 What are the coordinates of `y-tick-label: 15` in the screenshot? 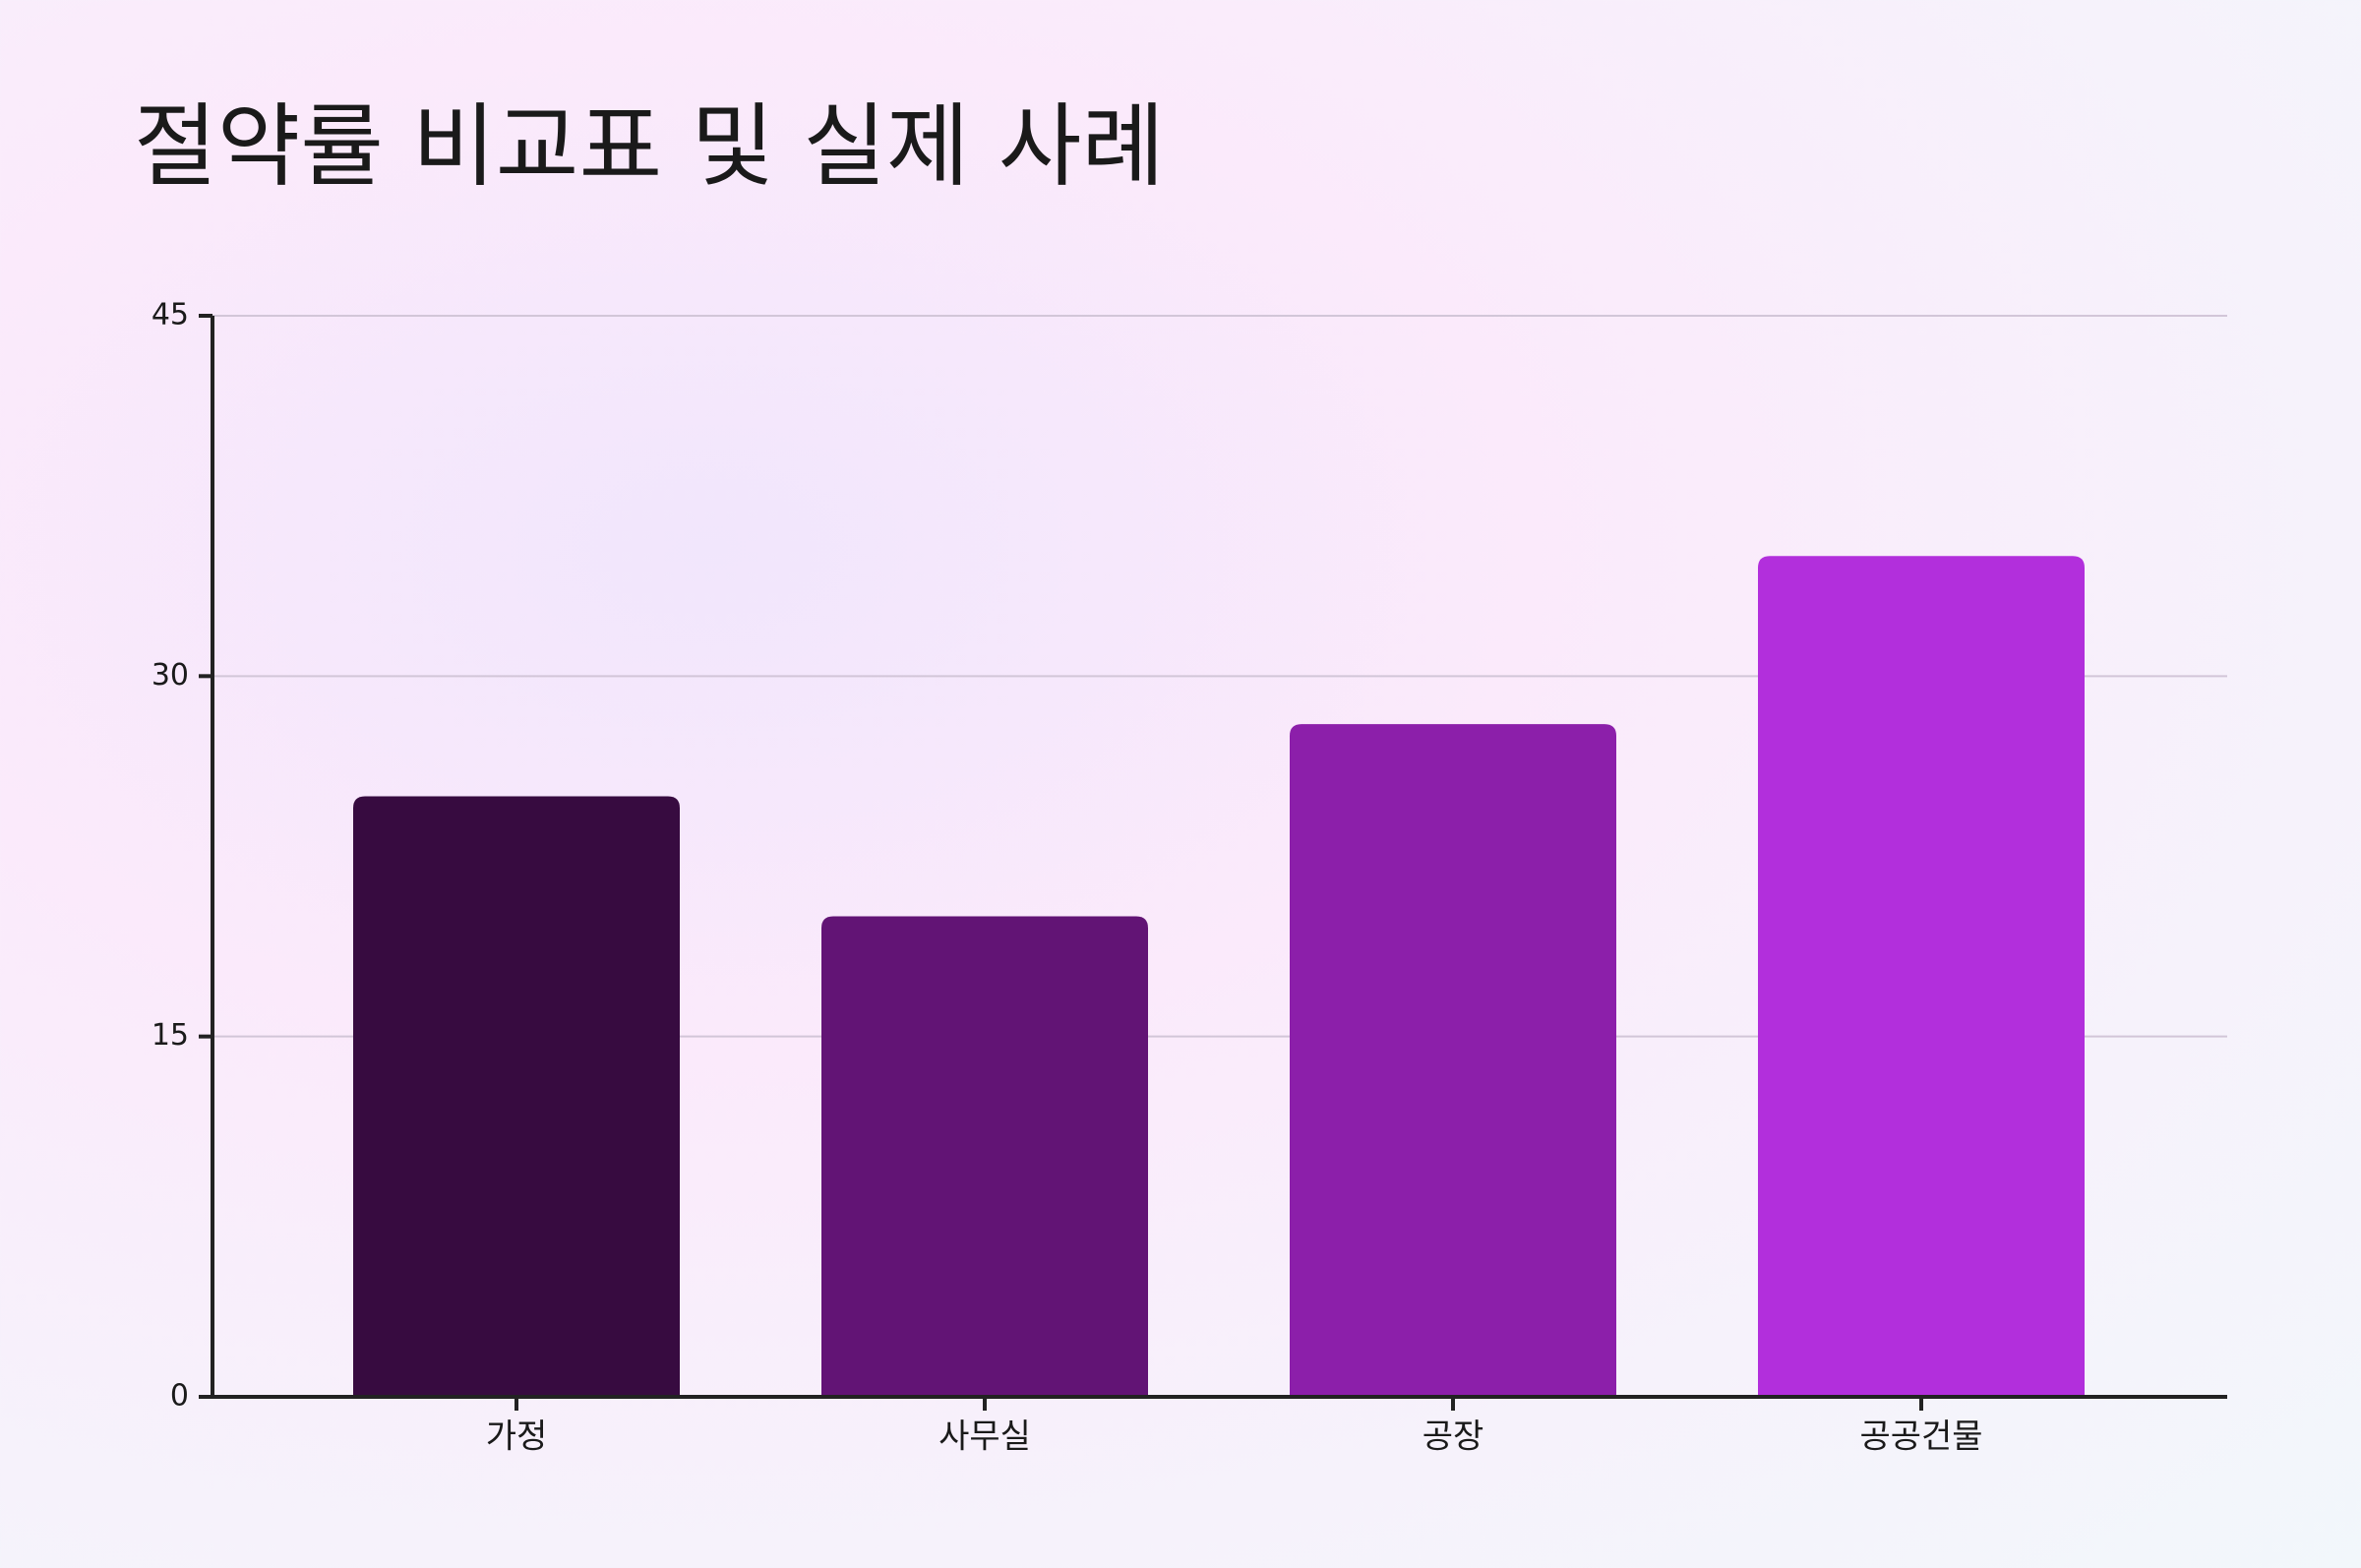 It's located at (170, 1035).